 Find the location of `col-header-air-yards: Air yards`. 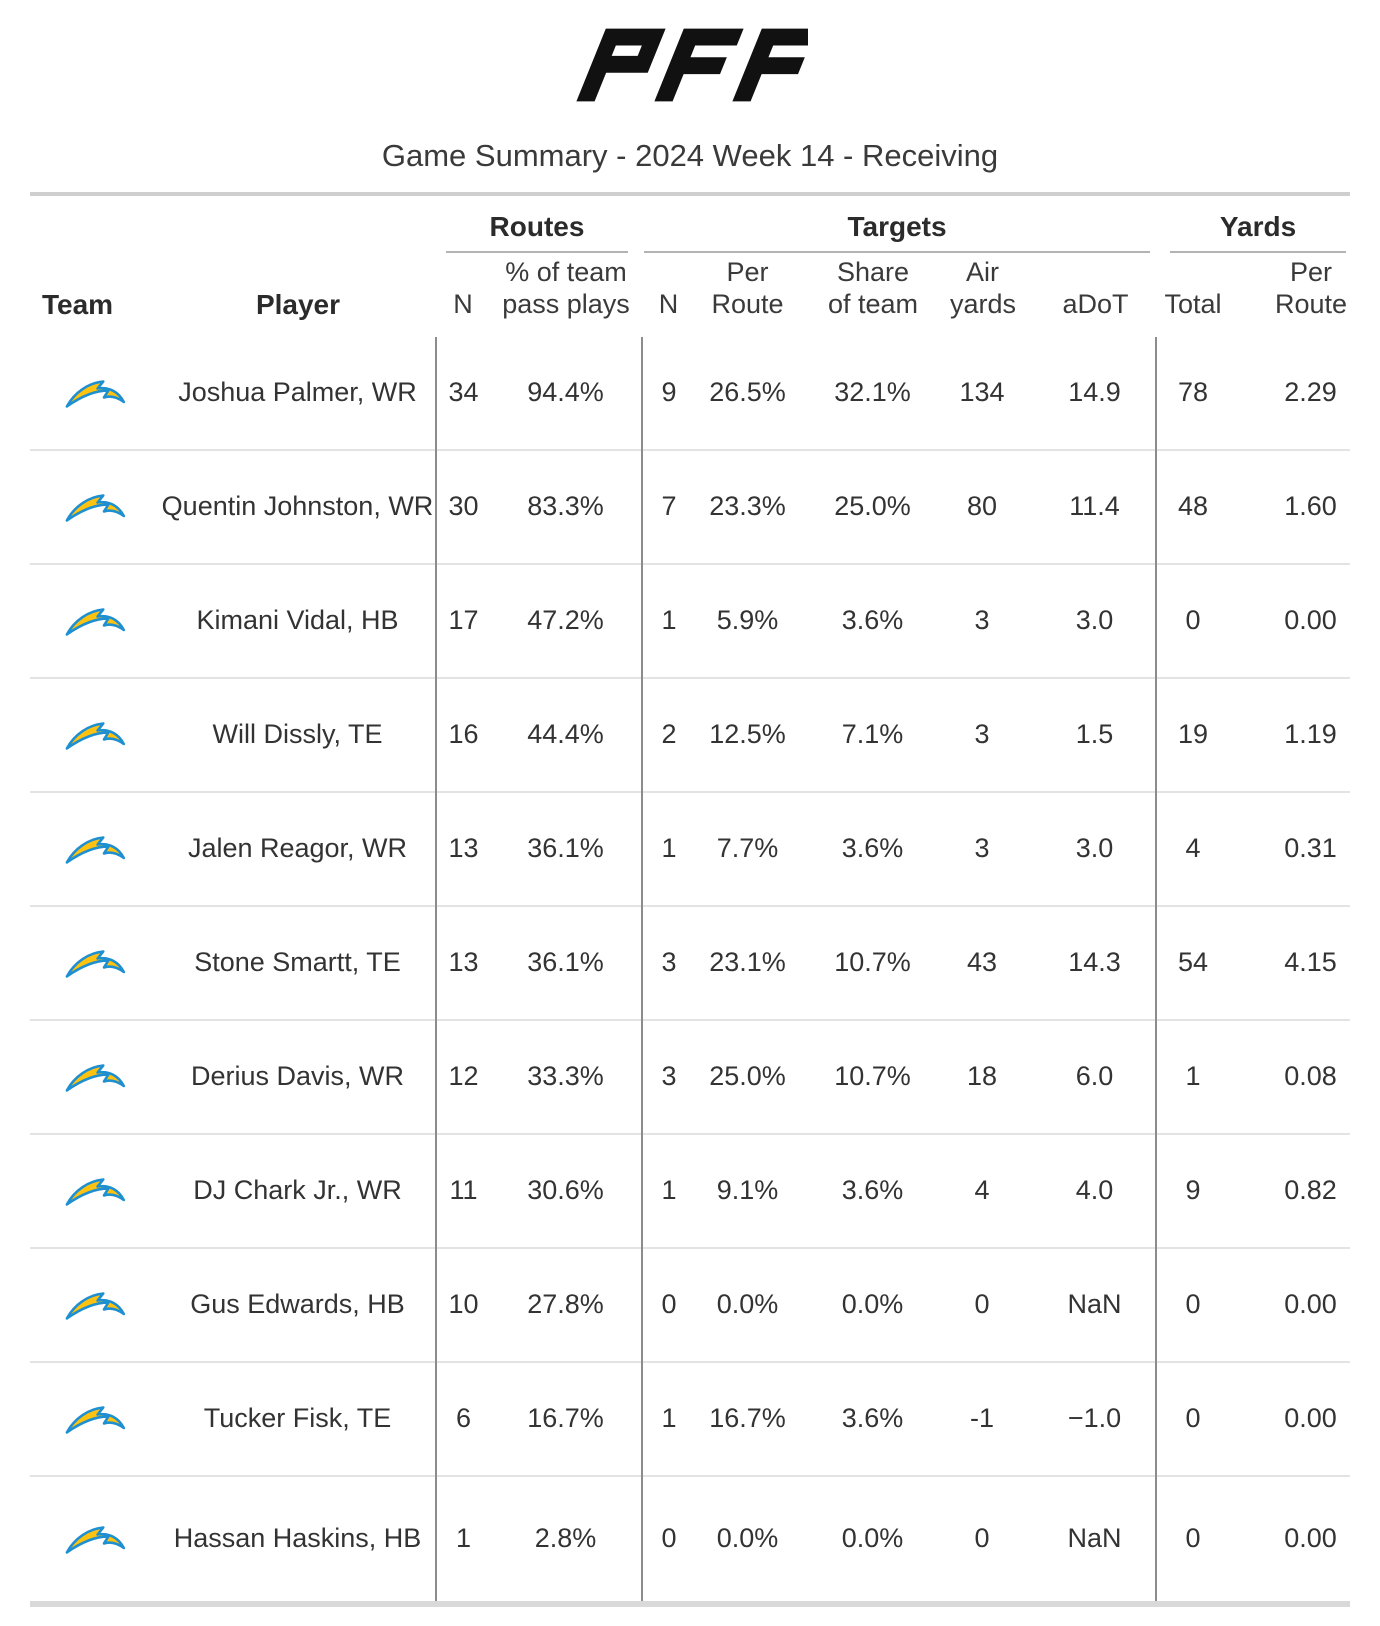

col-header-air-yards: Air yards is located at coordinates (983, 288).